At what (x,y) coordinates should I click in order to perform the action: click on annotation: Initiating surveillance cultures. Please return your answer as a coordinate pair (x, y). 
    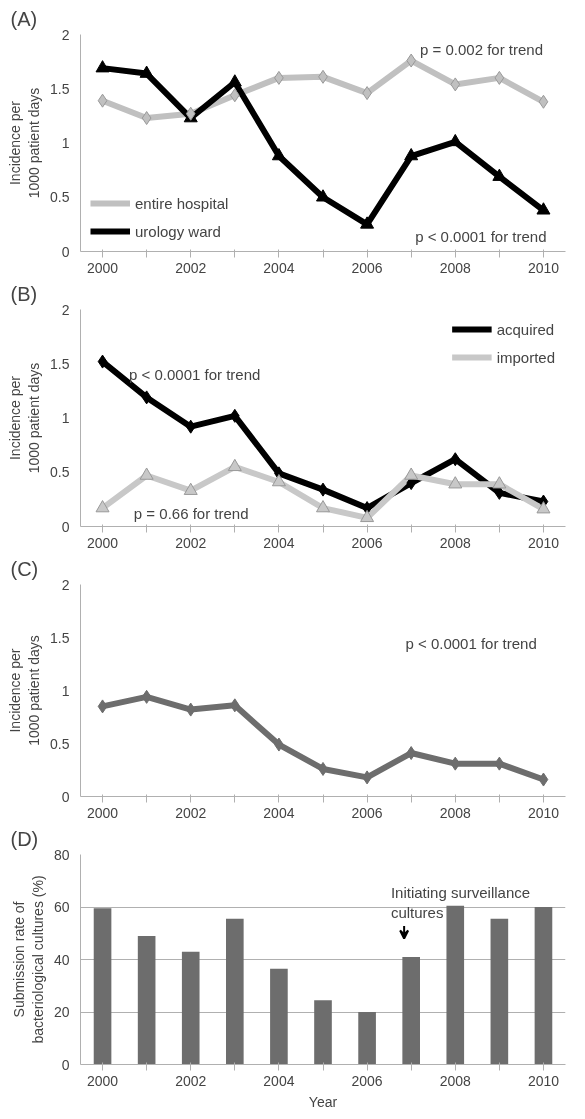
    Looking at the image, I should click on (460, 902).